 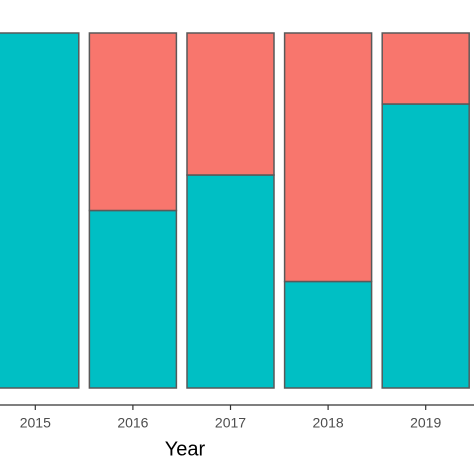 What do you see at coordinates (425, 423) in the screenshot?
I see `x-tick-label: 2019` at bounding box center [425, 423].